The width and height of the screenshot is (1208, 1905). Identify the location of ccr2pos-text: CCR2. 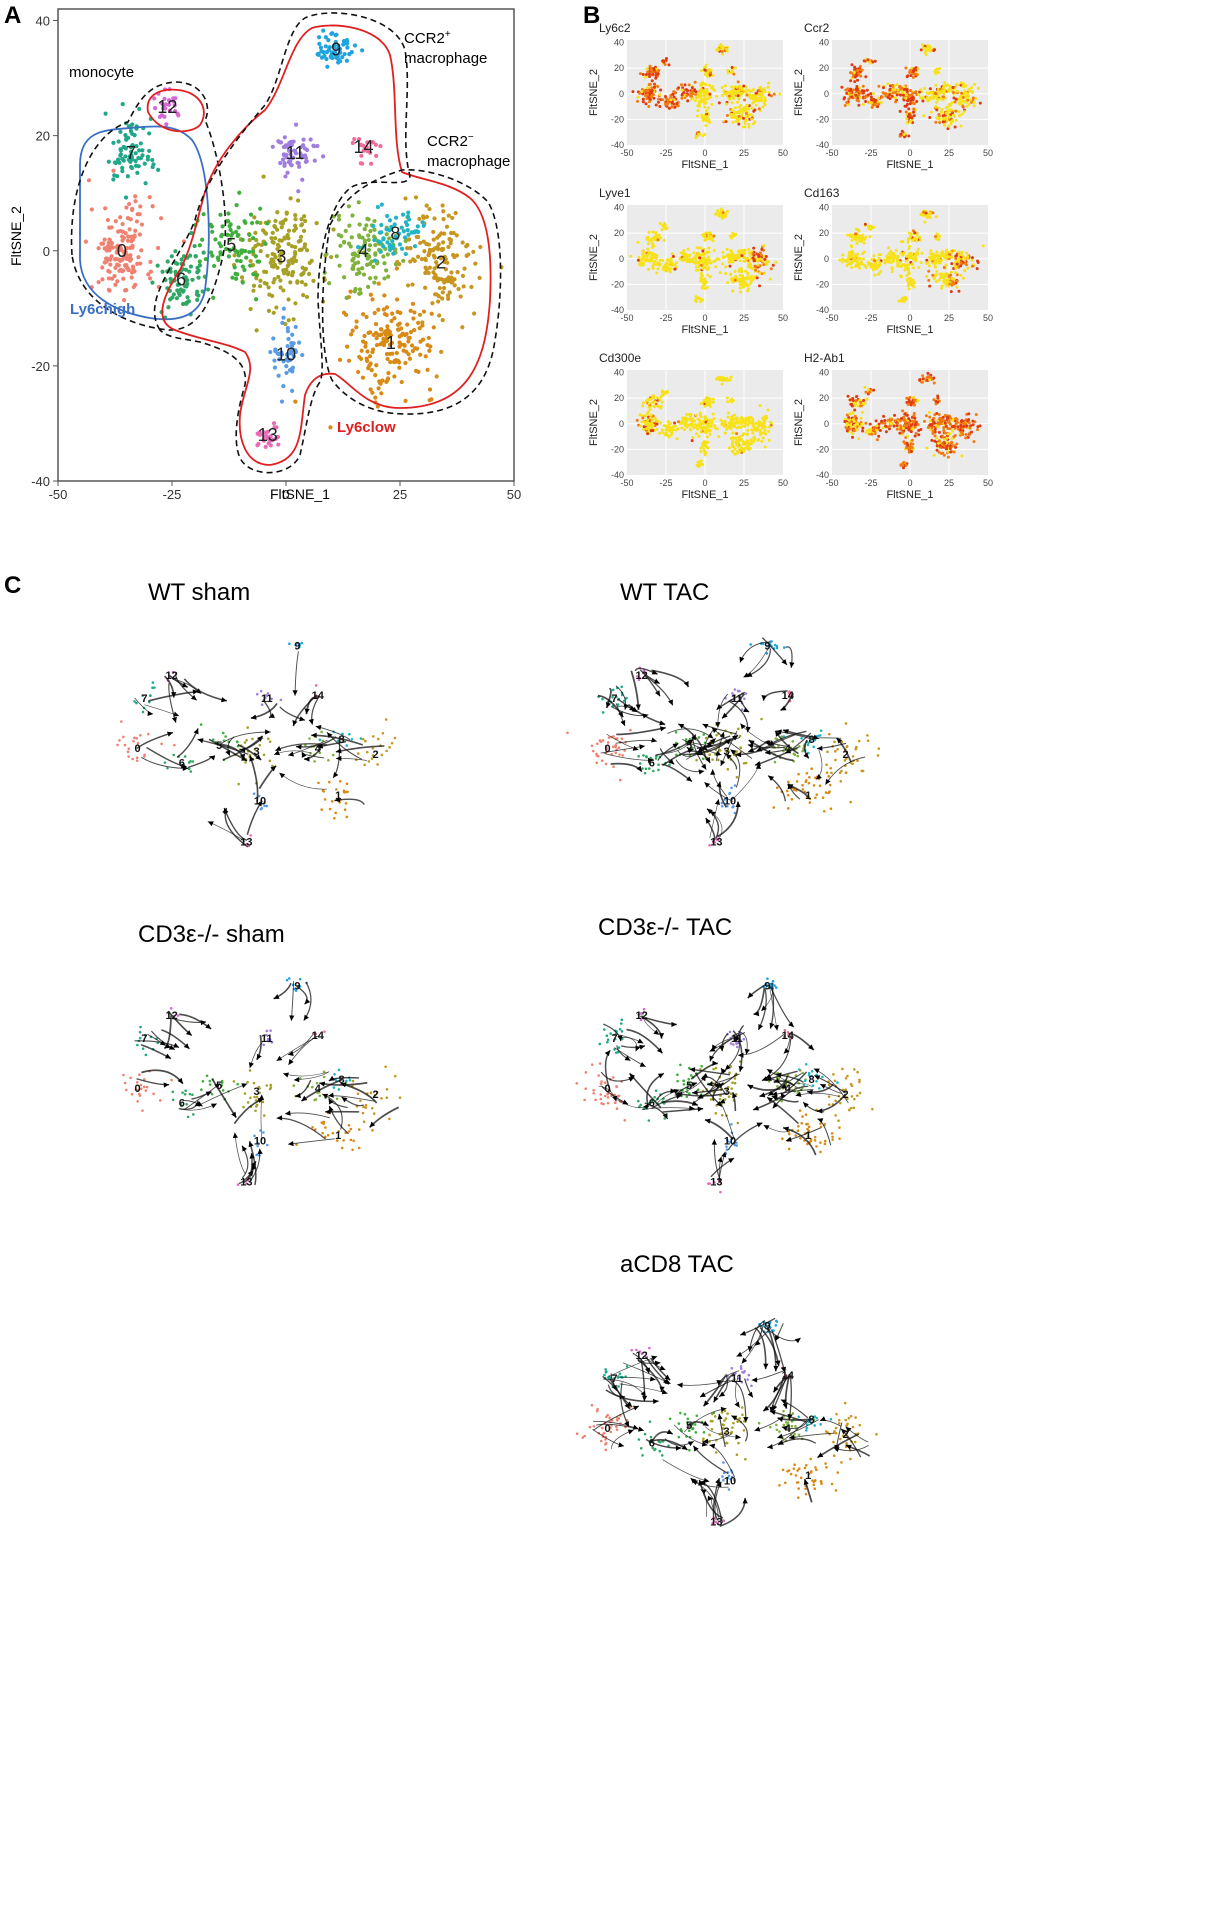
(424, 38).